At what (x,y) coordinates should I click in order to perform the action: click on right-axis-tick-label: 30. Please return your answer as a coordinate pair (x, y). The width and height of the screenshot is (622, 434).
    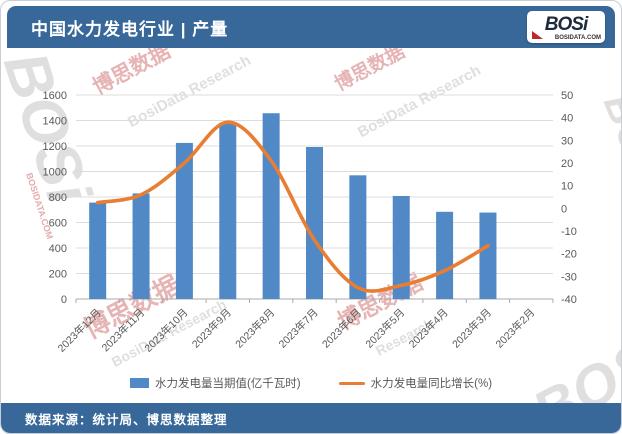
    Looking at the image, I should click on (567, 141).